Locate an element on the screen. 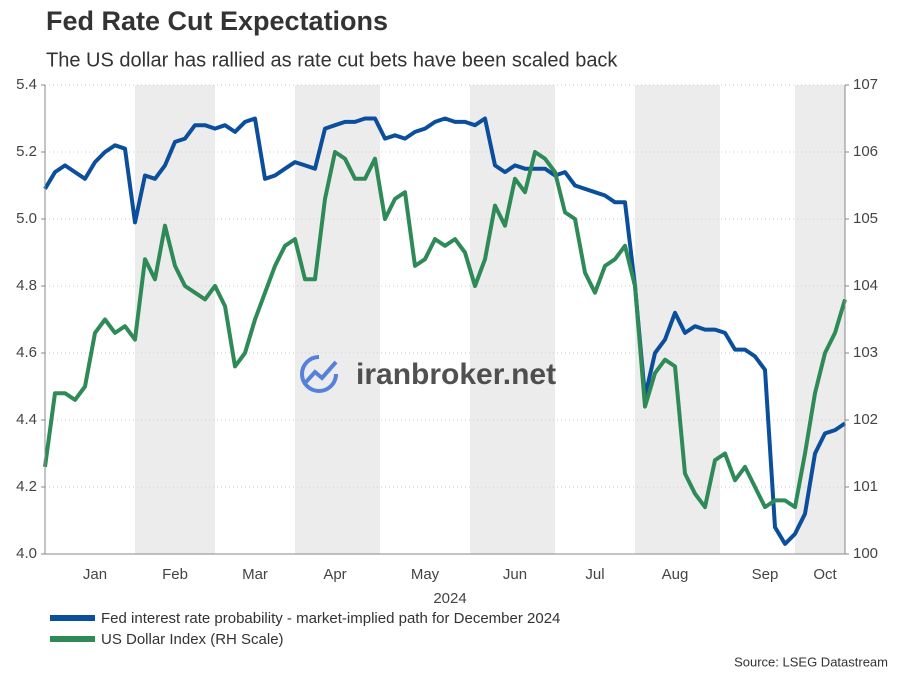  y2-tick-label: 100 is located at coordinates (865, 553).